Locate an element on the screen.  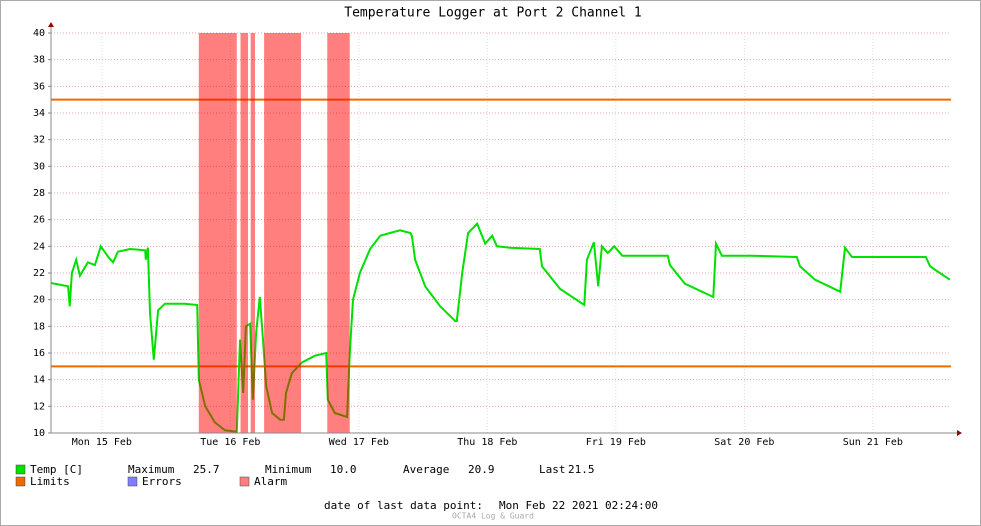
y-tick-label: 26 is located at coordinates (39, 220).